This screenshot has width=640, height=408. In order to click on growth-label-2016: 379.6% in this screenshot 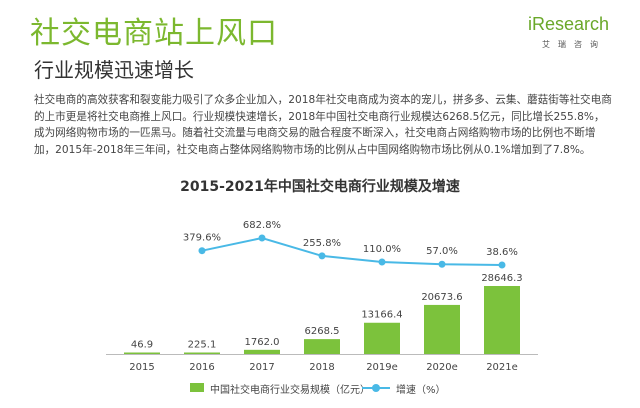, I will do `click(202, 238)`.